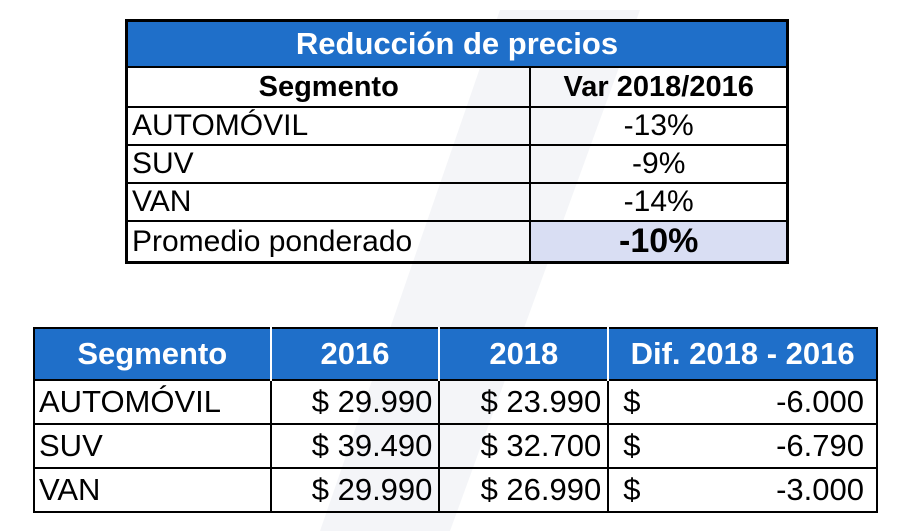 The image size is (913, 531). I want to click on table-title: Reducción de precios, so click(457, 43).